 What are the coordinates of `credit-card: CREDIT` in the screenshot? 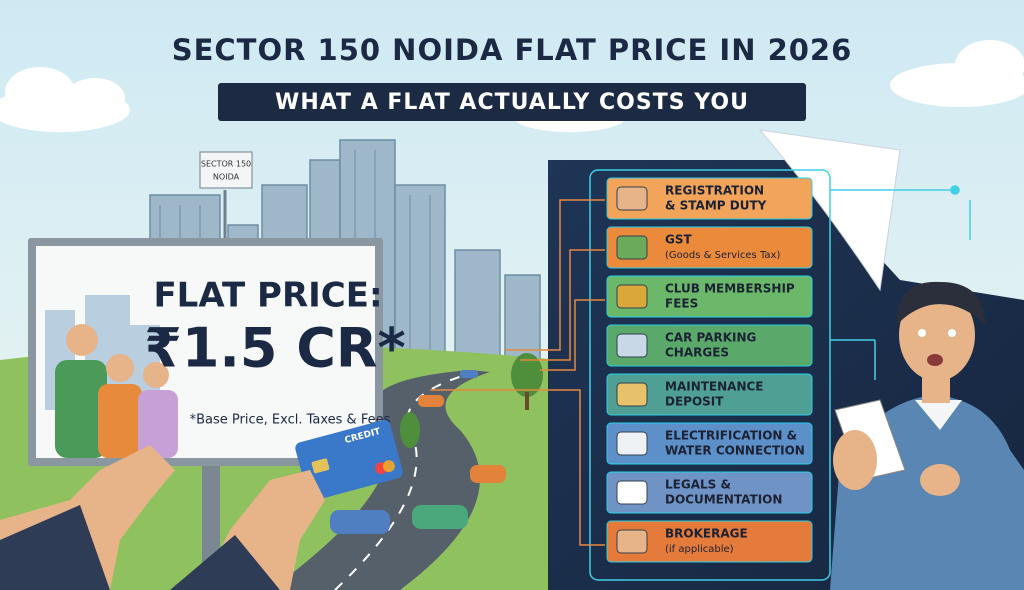 It's located at (349, 460).